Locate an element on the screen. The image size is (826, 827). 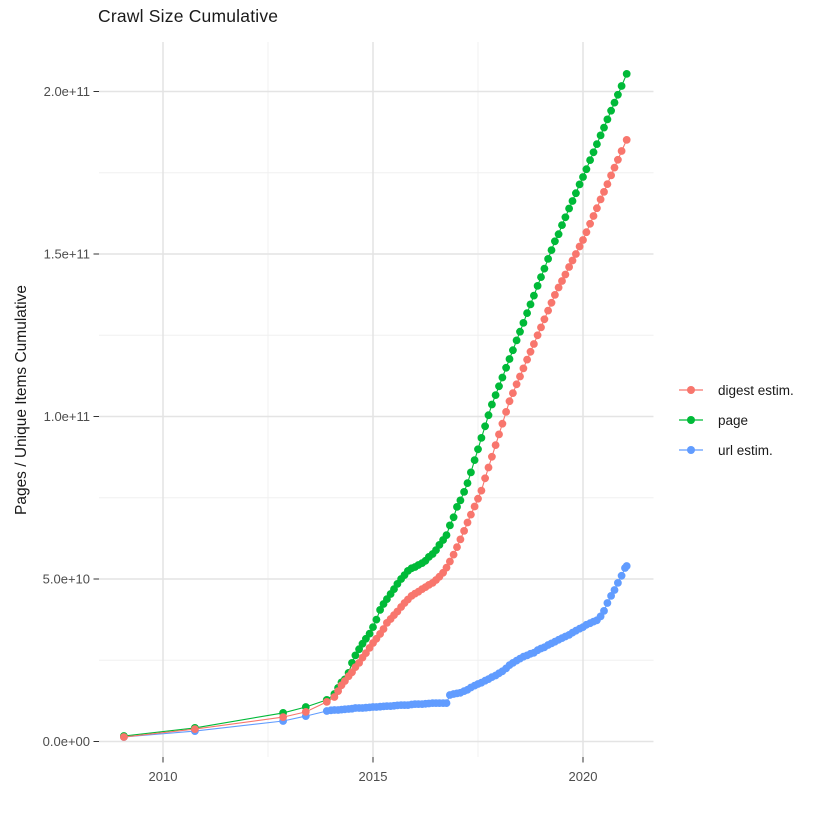
x-tick-label: 2020 is located at coordinates (583, 776).